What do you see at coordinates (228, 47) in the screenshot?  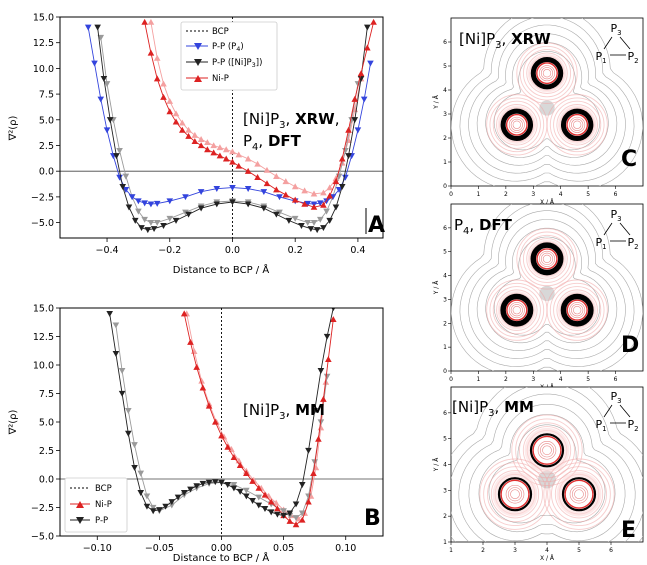 I see `svg-text: P-P (P4)` at bounding box center [228, 47].